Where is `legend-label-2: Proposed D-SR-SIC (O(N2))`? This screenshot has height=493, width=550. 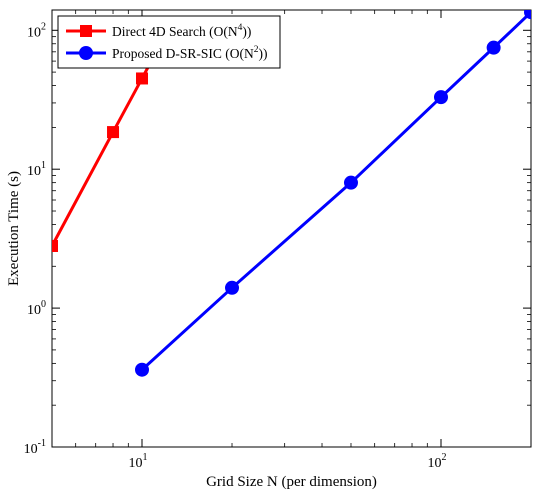
legend-label-2: Proposed D-SR-SIC (O(N2)) is located at coordinates (190, 53).